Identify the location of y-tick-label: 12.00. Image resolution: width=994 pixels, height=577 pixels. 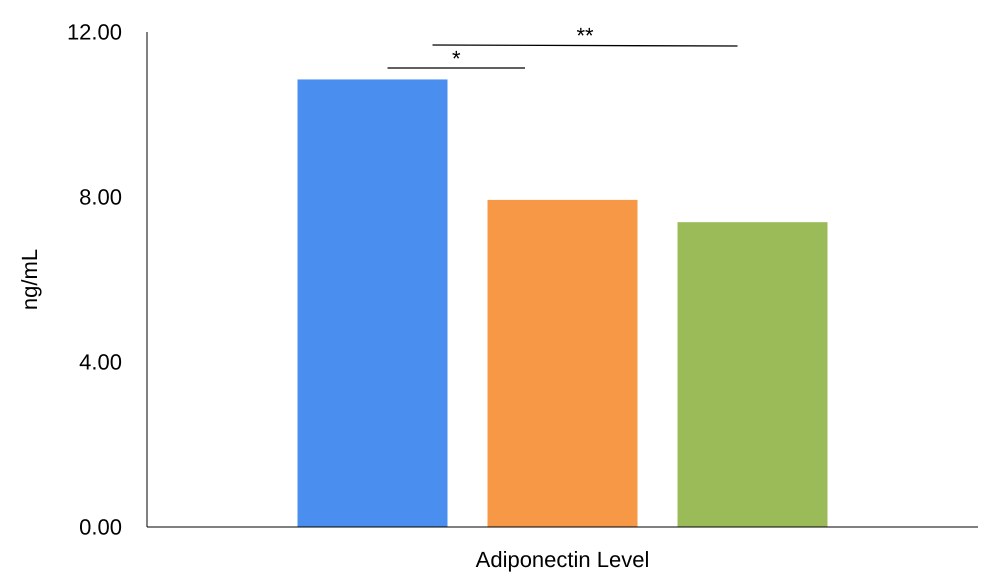
(94, 32).